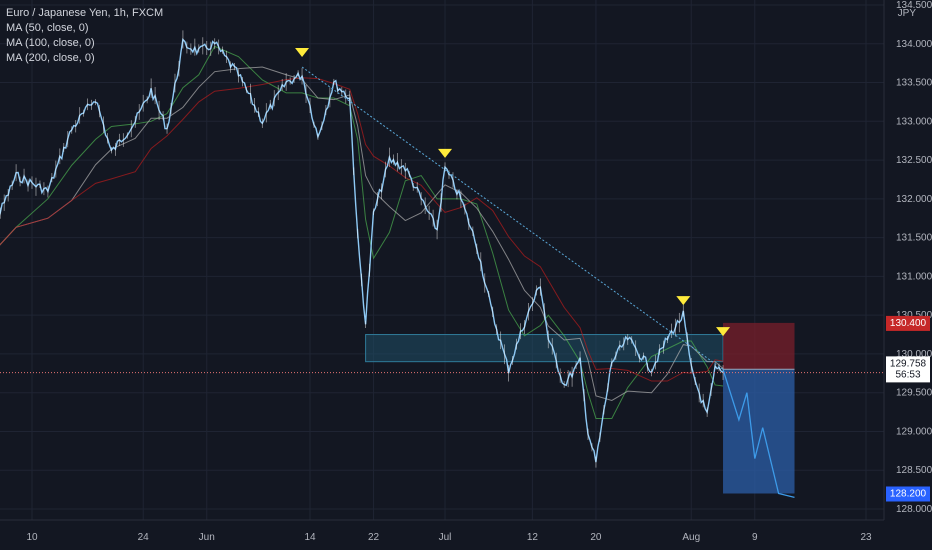  What do you see at coordinates (914, 393) in the screenshot?
I see `y-tick-label: 129.500` at bounding box center [914, 393].